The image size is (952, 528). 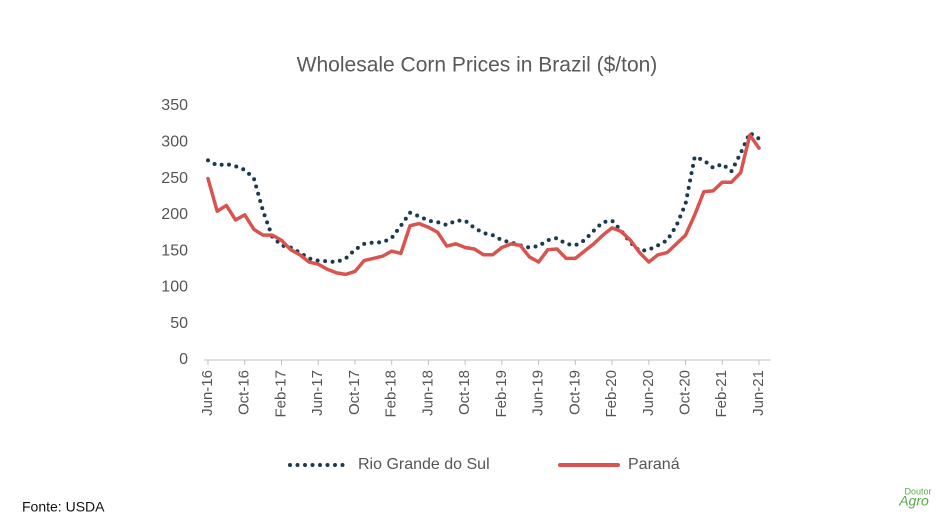 I want to click on chart-title: Wholesale Corn Prices in Brazil ($/ton), so click(x=477, y=65).